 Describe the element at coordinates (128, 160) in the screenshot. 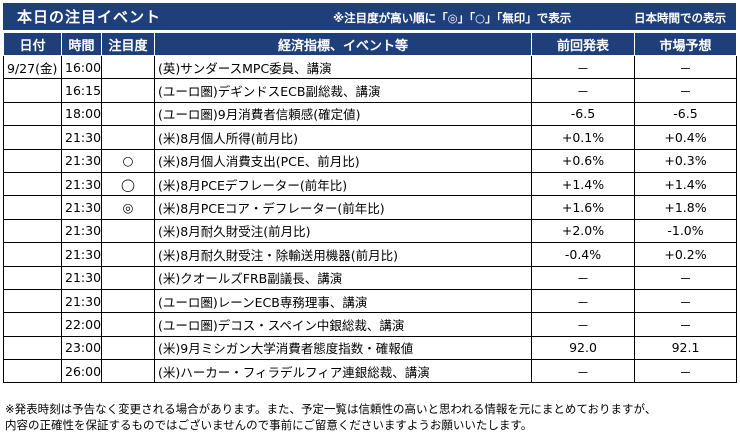

I see `importance-mark: ○` at that location.